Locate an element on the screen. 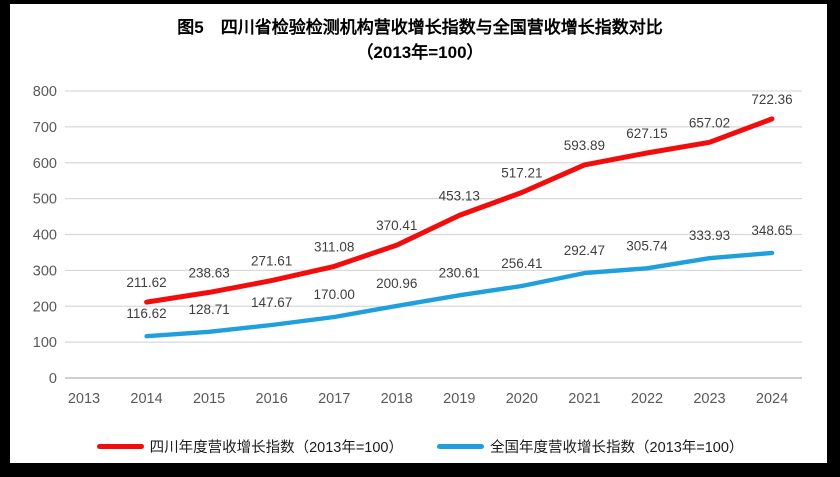 Image resolution: width=840 pixels, height=477 pixels. legend-item-sichuan: 四川年度营收增长指数（2013年=100） is located at coordinates (249, 446).